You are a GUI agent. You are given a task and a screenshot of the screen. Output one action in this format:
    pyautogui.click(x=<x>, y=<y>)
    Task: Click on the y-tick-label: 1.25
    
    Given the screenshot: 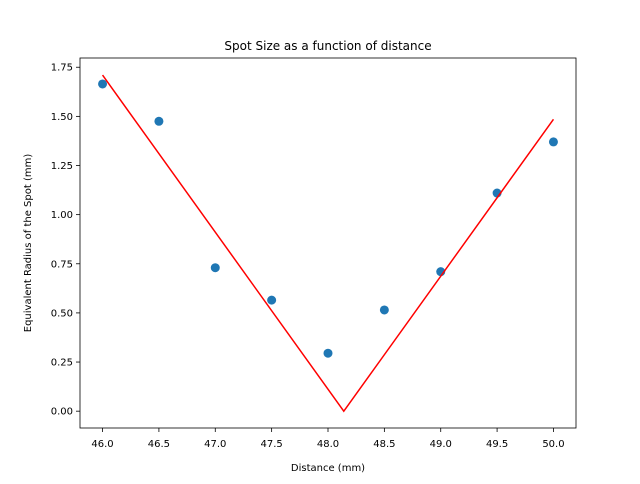 What is the action you would take?
    pyautogui.click(x=62, y=166)
    